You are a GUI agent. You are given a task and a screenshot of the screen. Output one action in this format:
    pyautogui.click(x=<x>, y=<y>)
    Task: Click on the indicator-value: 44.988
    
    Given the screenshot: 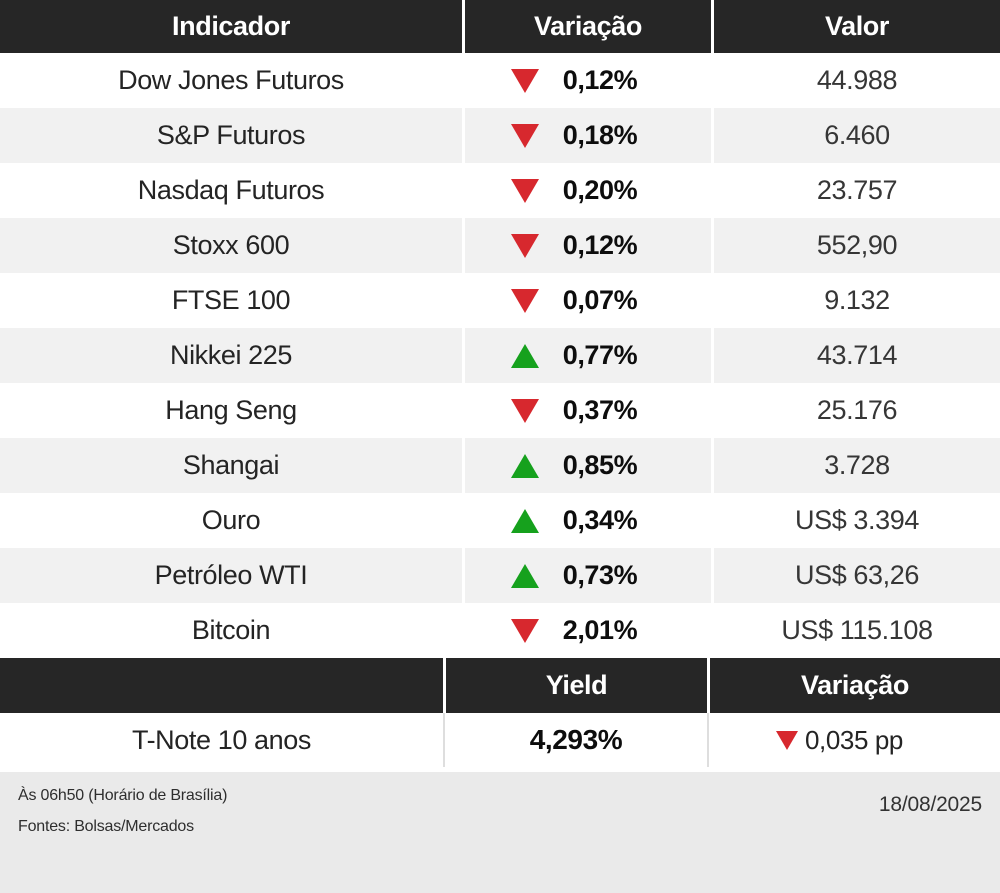 What is the action you would take?
    pyautogui.click(x=855, y=80)
    